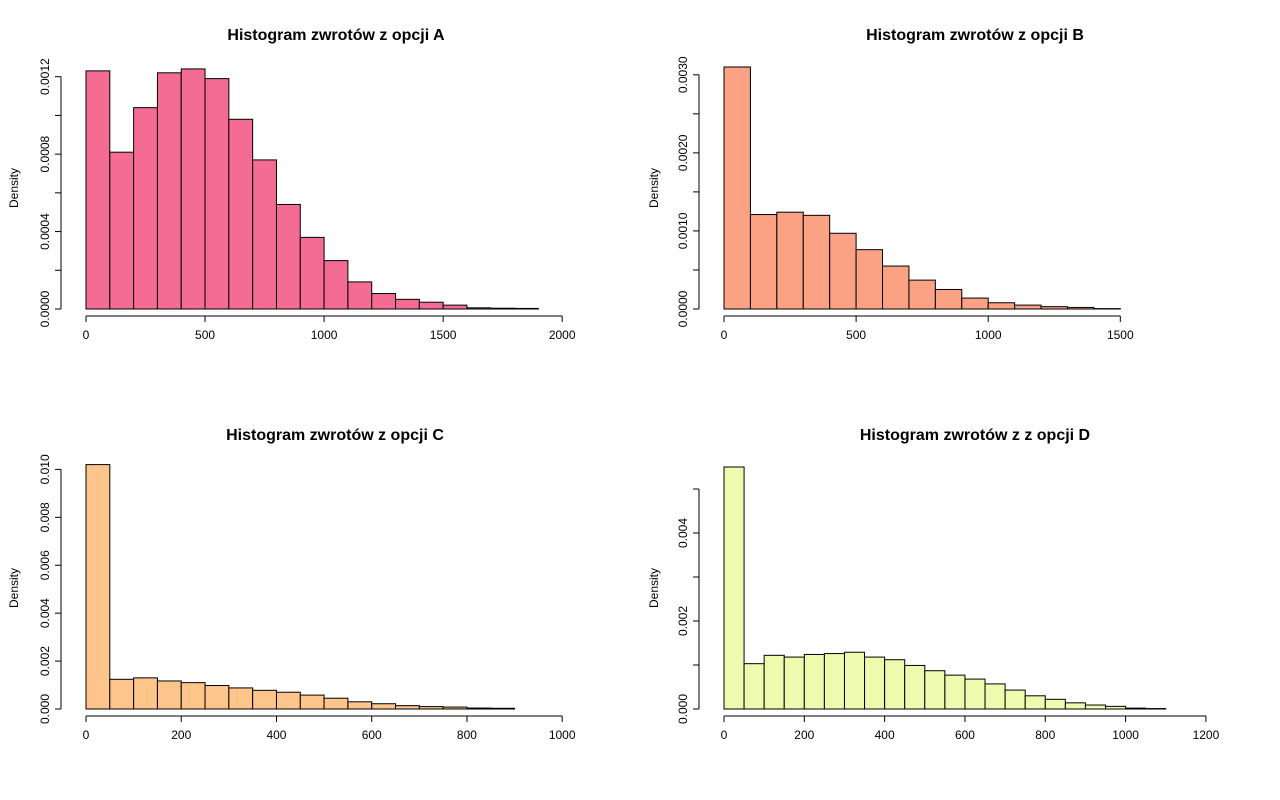 The width and height of the screenshot is (1280, 800). I want to click on y-tick-label: 0.010, so click(45, 469).